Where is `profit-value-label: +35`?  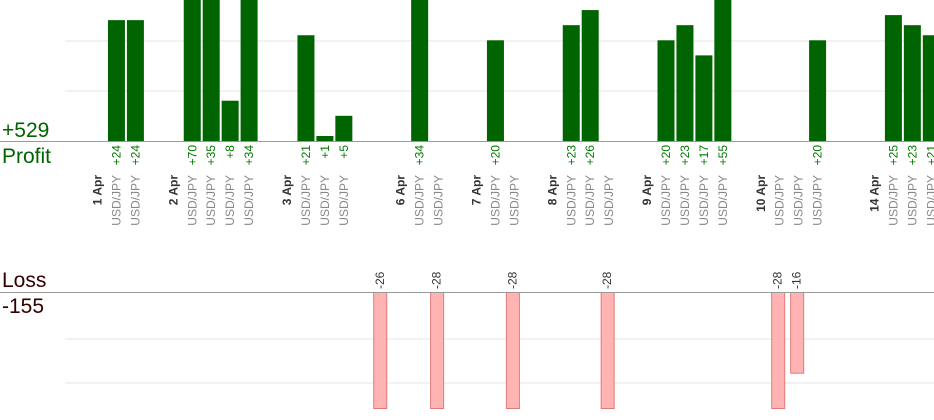 profit-value-label: +35 is located at coordinates (211, 155).